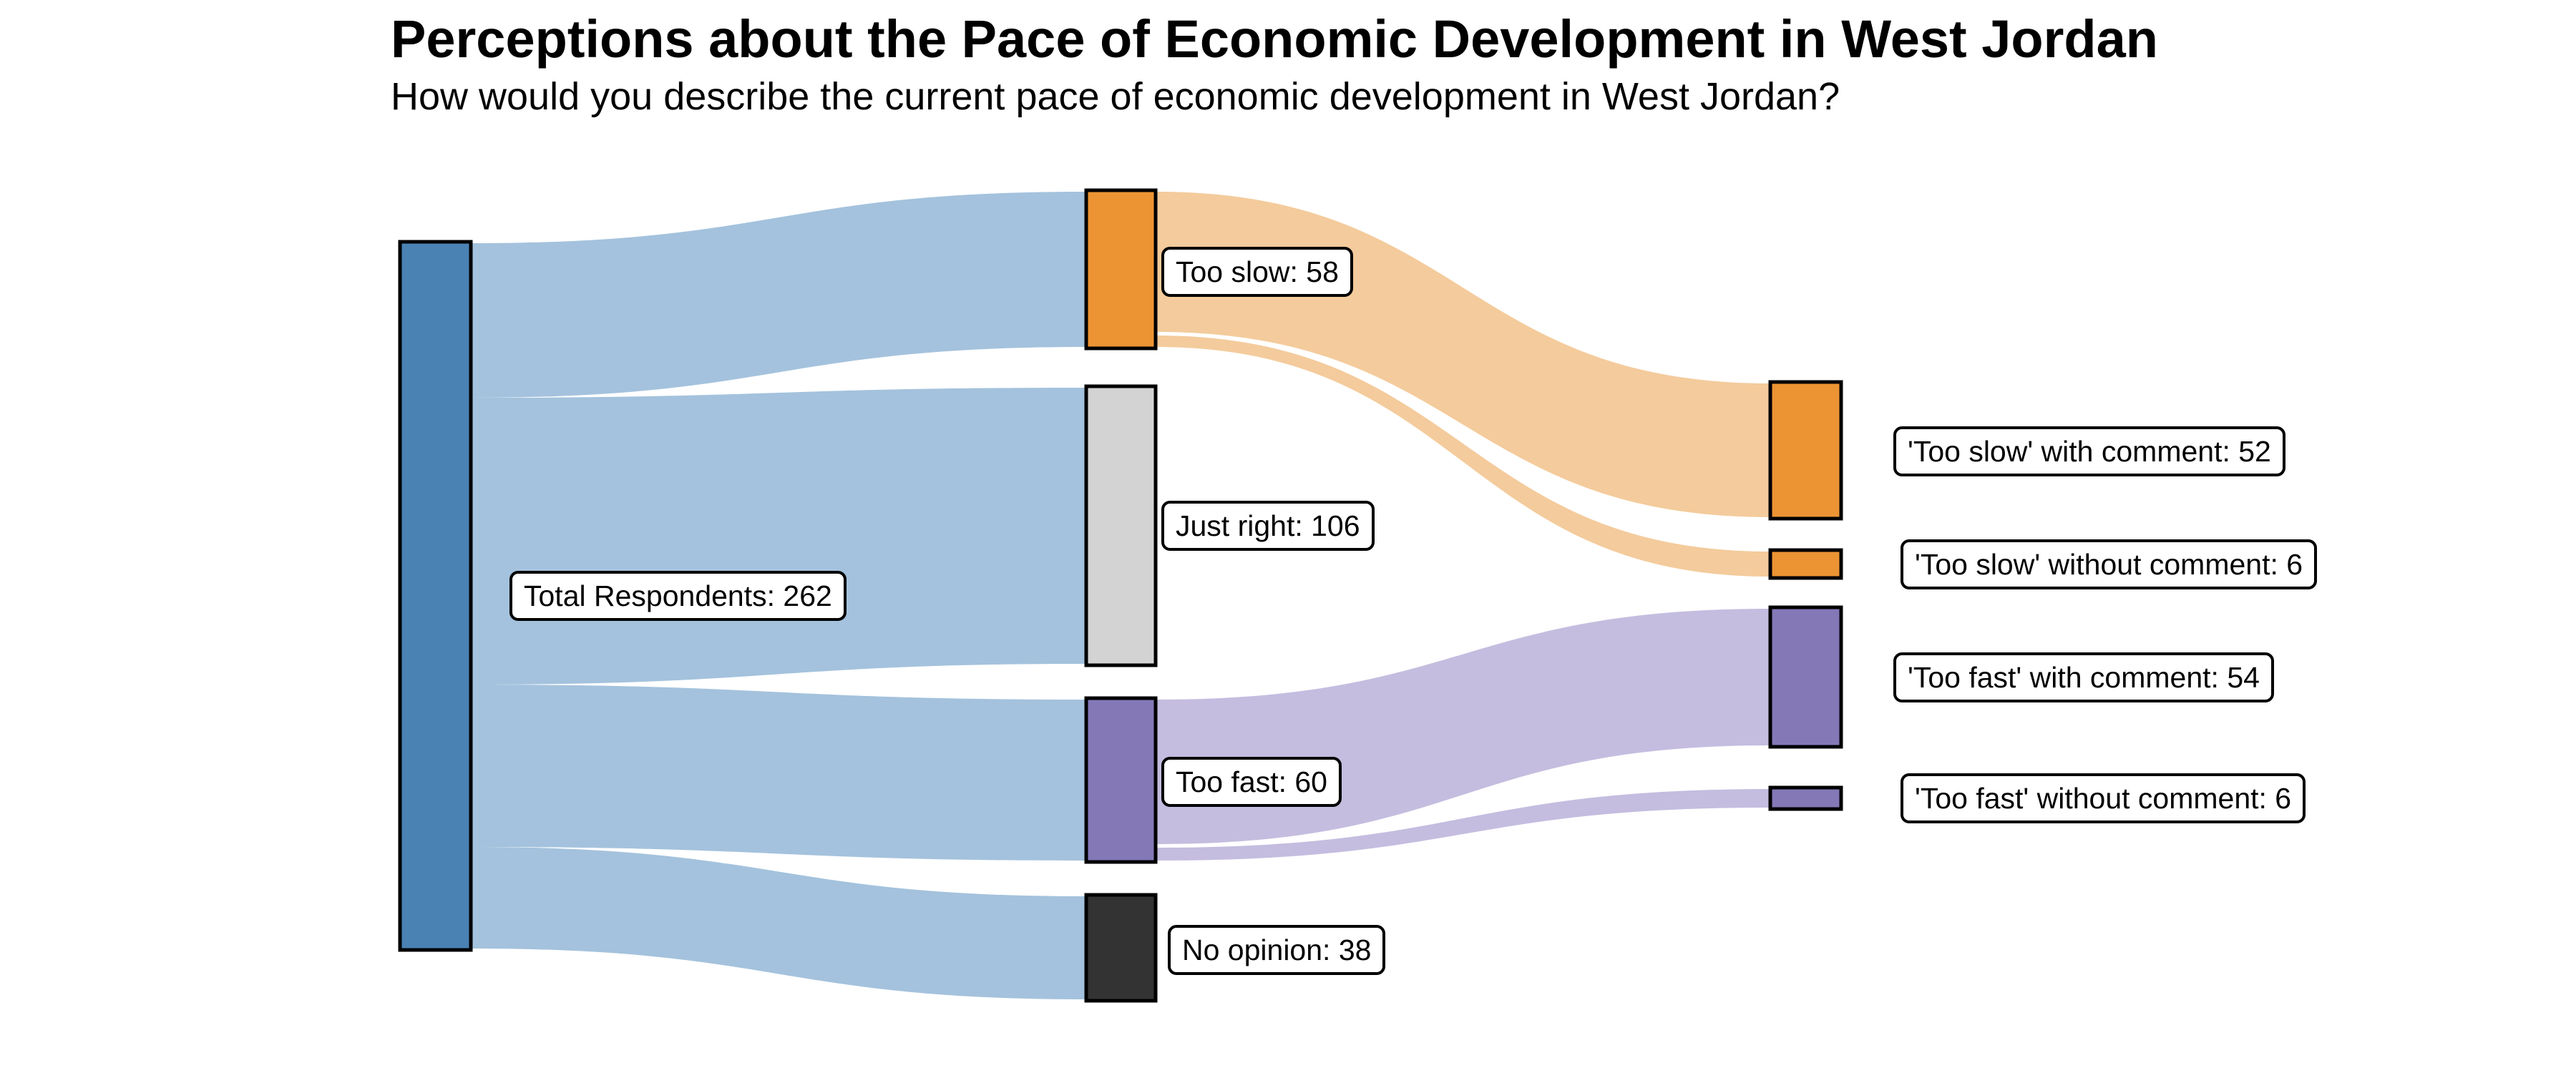 This screenshot has height=1073, width=2576. I want to click on sankey-node-no_opinion, so click(1121, 948).